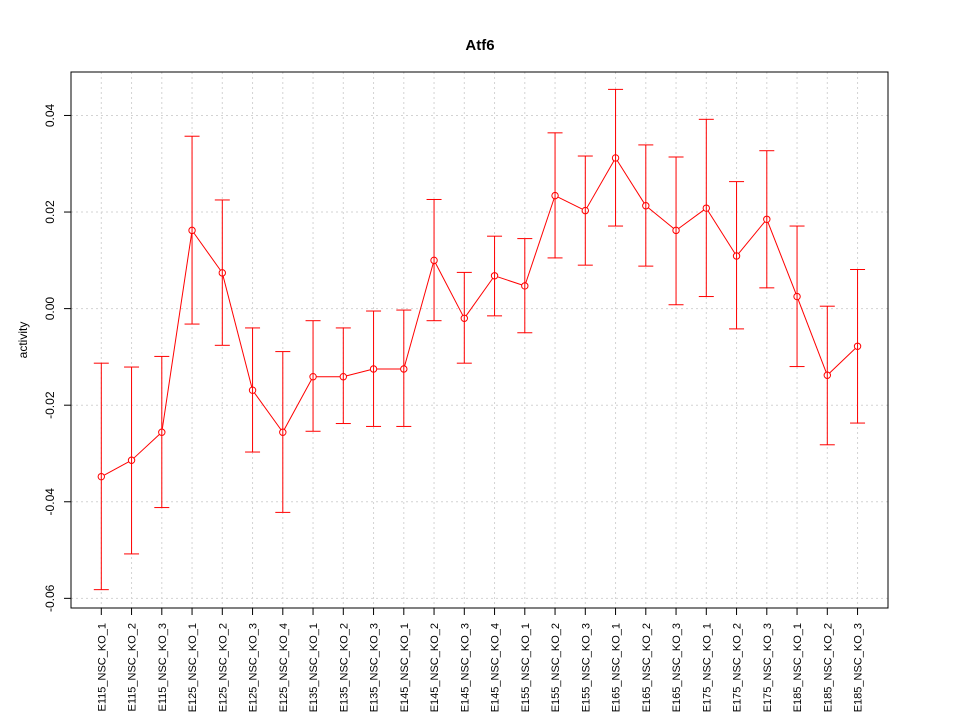 The image size is (960, 720). I want to click on x-tick-label: E115_NSC_KO_2, so click(133, 667).